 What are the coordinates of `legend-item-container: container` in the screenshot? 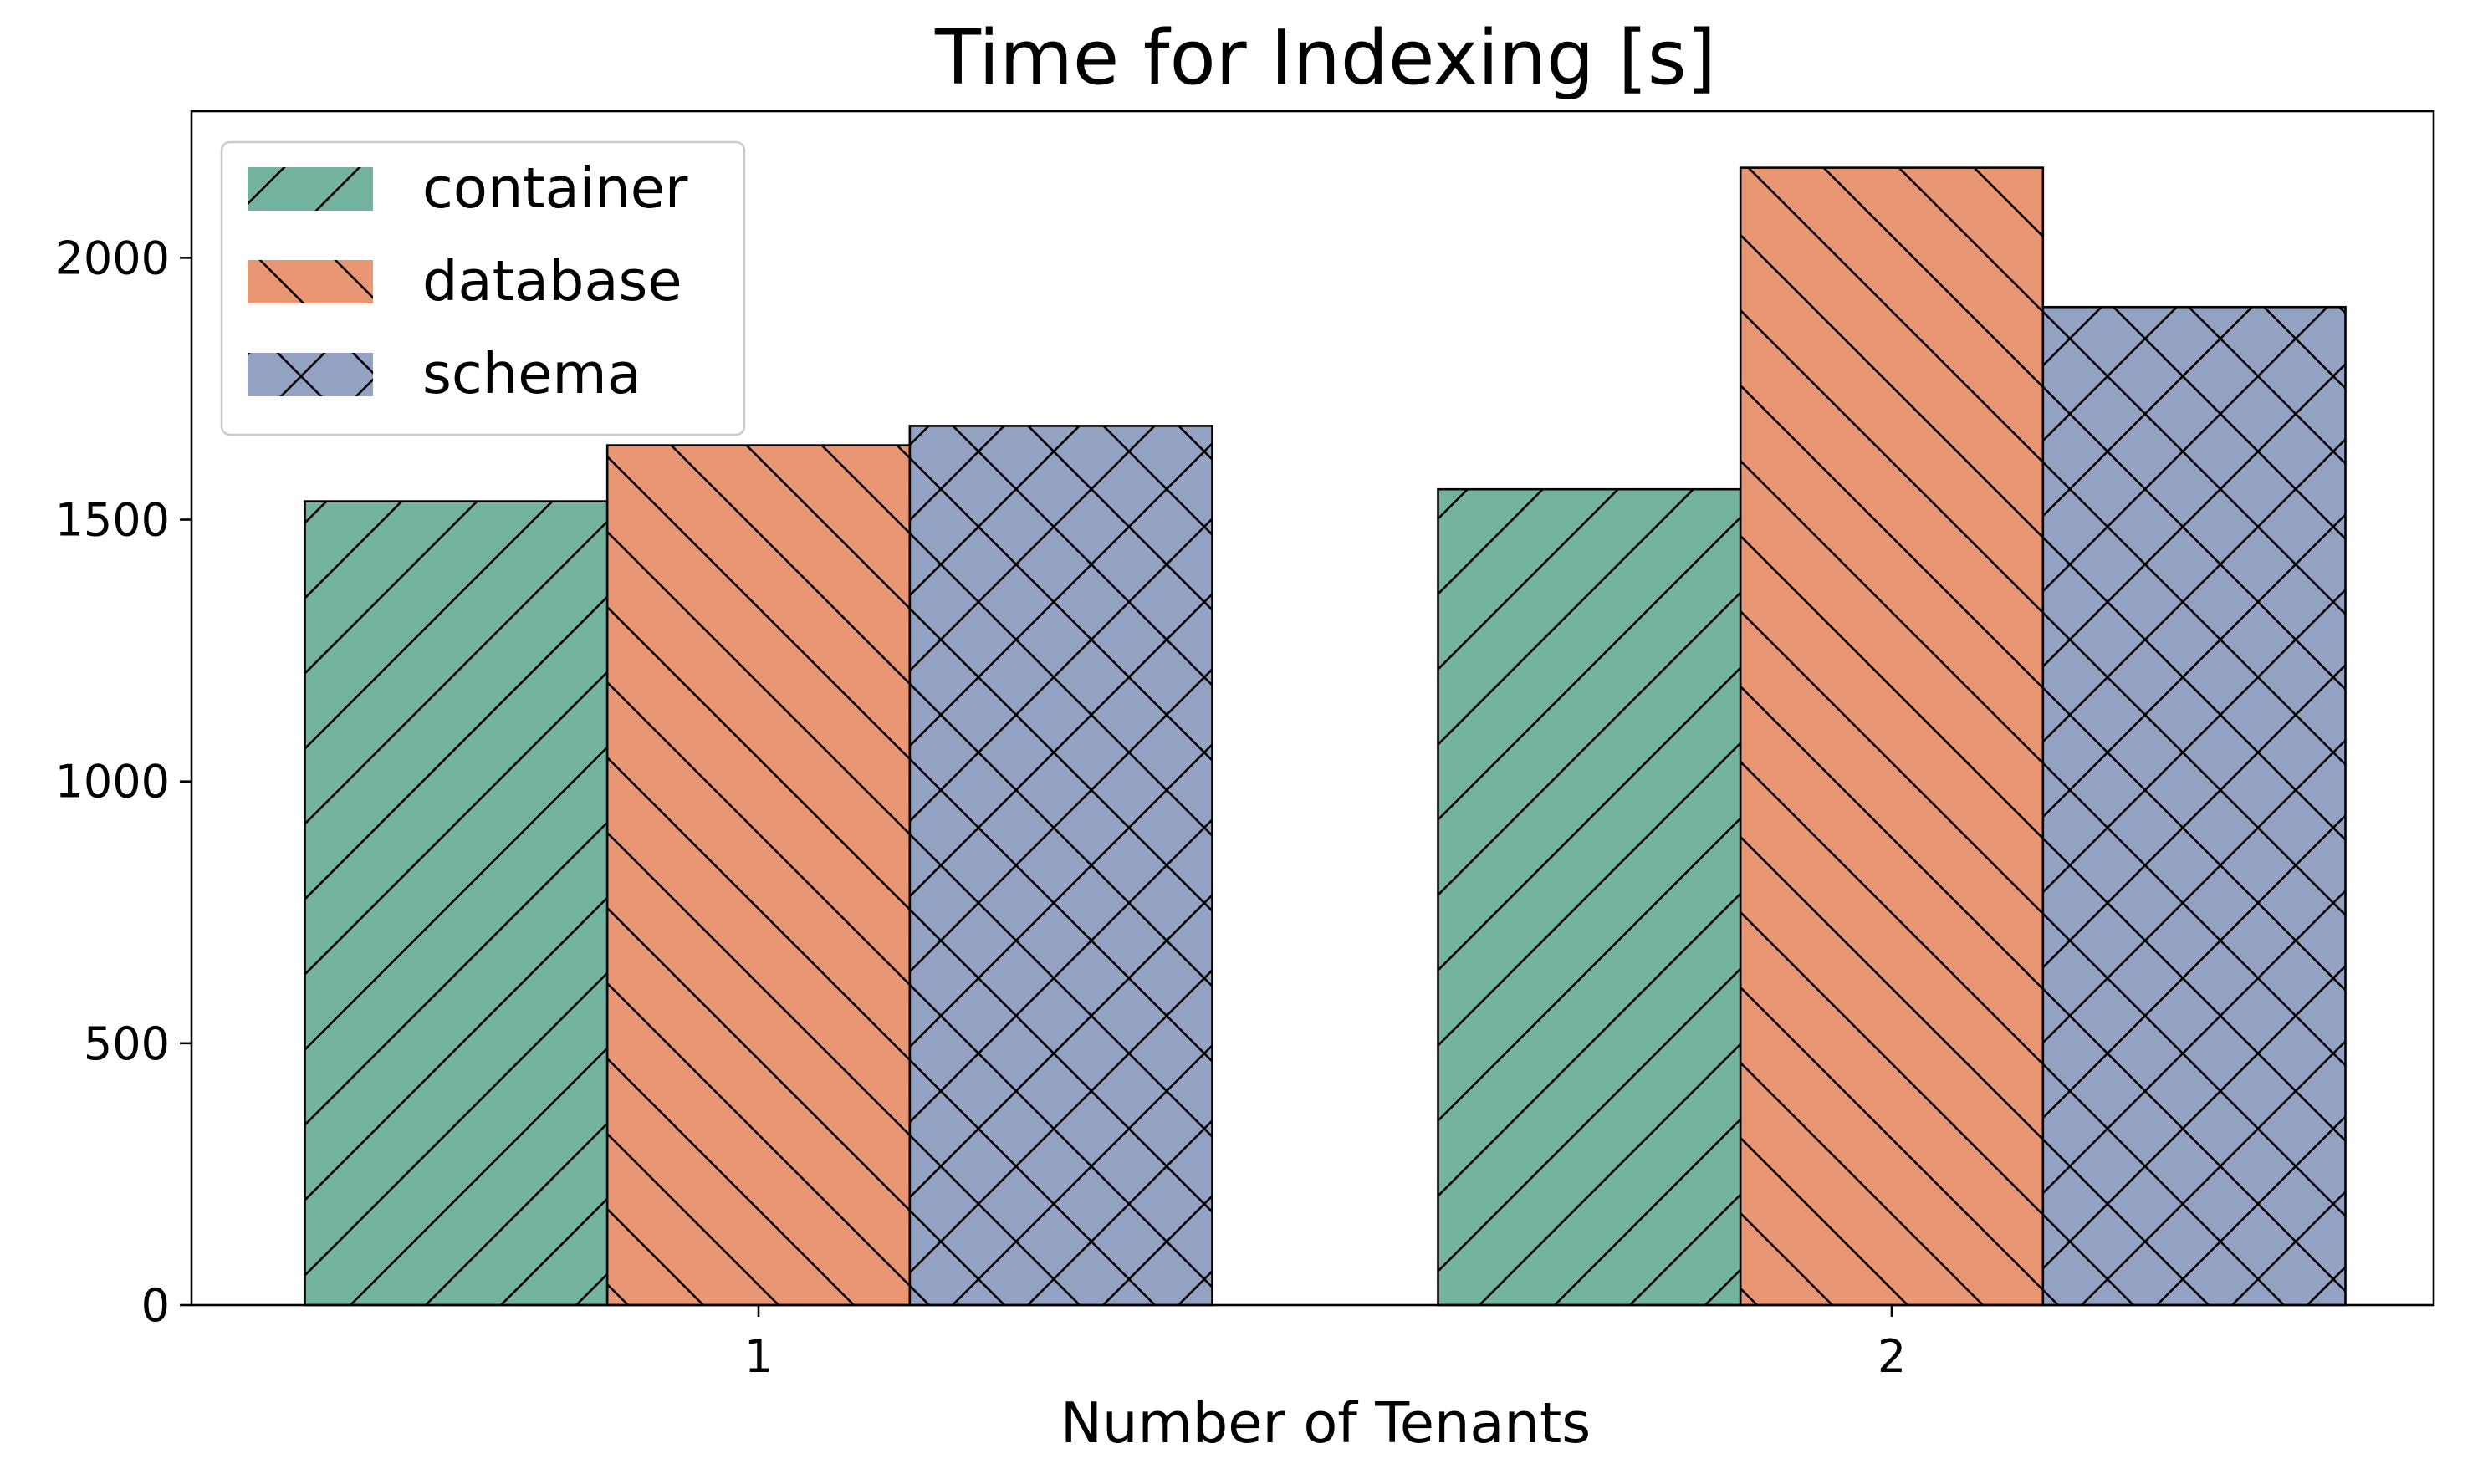 It's located at (468, 188).